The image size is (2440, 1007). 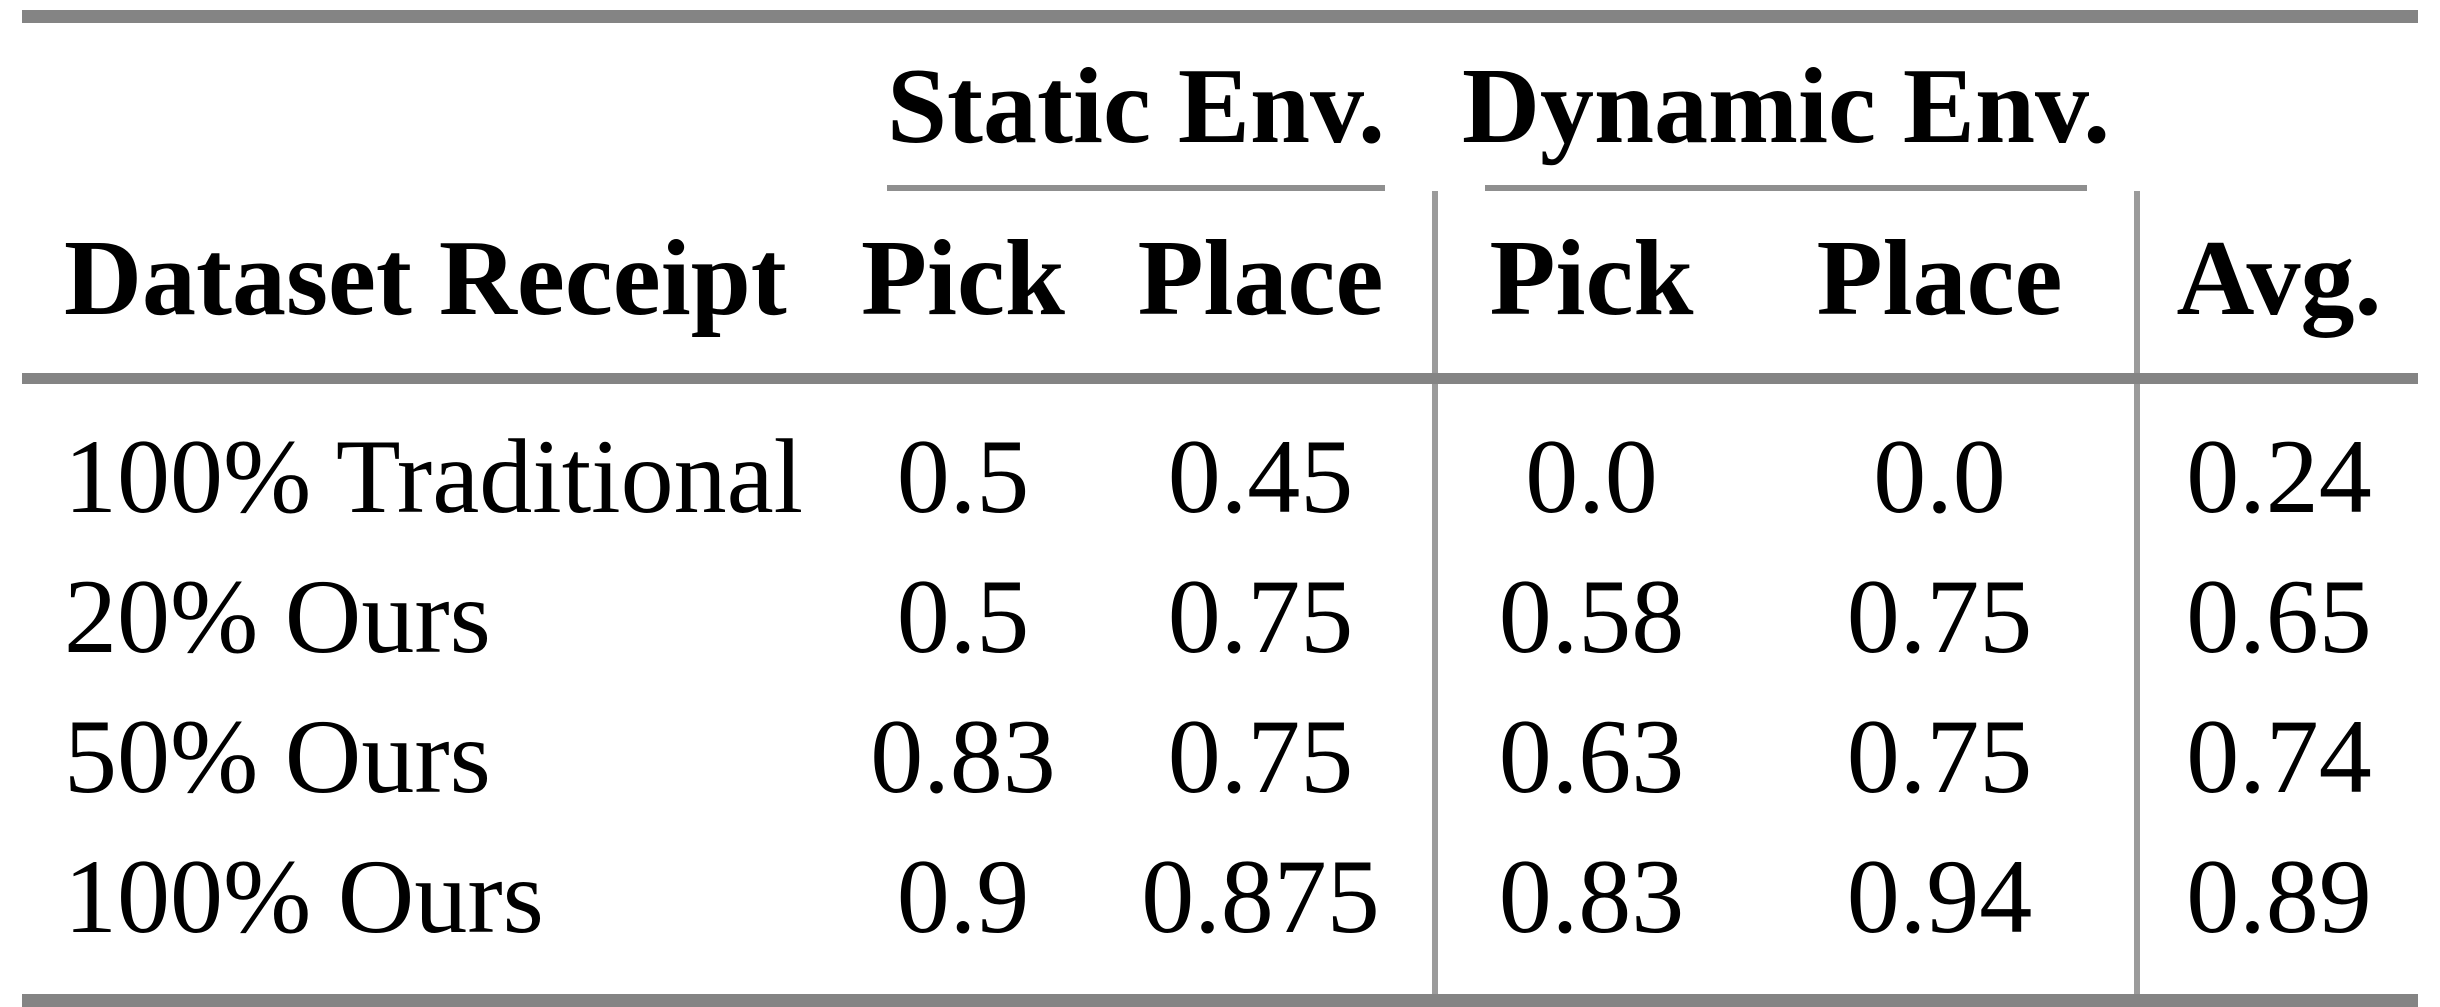 I want to click on table-row: 20% Ours 0.5 0.75 0.58 0.75 0.65, so click(x=1220, y=616).